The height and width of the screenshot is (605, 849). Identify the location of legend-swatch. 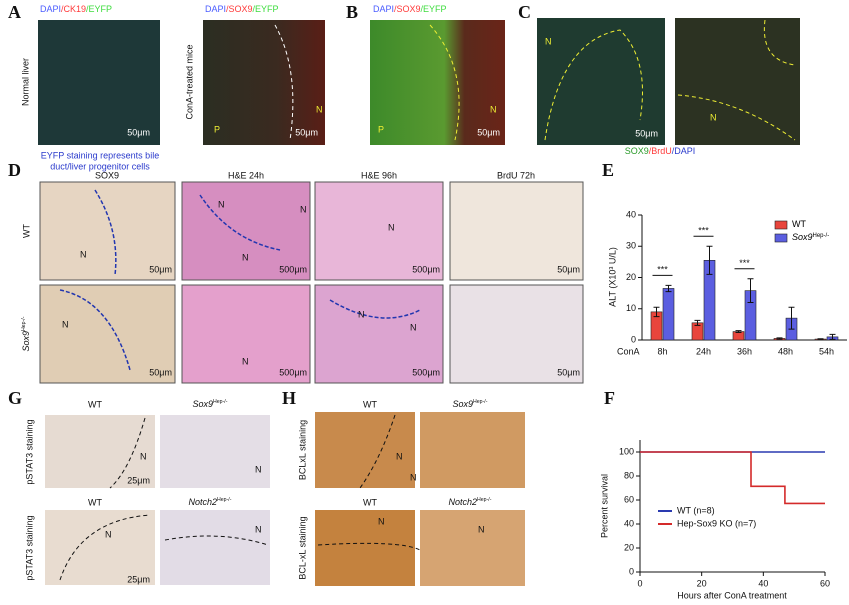
(781, 238).